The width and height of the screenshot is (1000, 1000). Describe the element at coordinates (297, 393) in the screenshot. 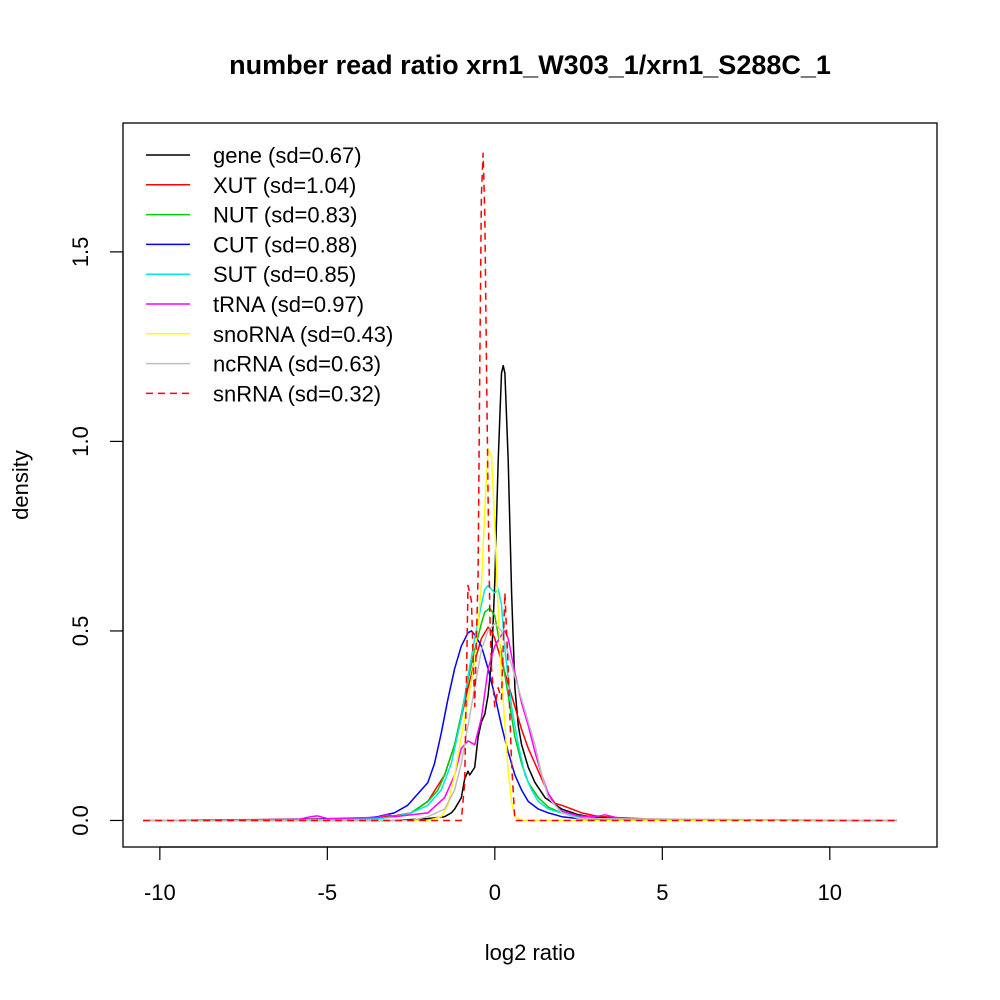

I see `legend-label-8: snRNA (sd=0.32)` at that location.